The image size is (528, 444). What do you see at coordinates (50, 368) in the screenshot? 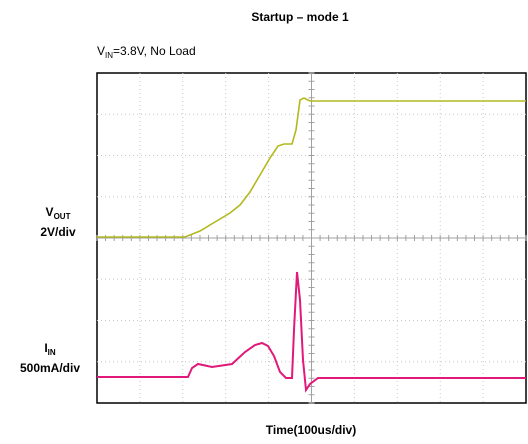
I see `iin-scale: 500mA/div` at bounding box center [50, 368].